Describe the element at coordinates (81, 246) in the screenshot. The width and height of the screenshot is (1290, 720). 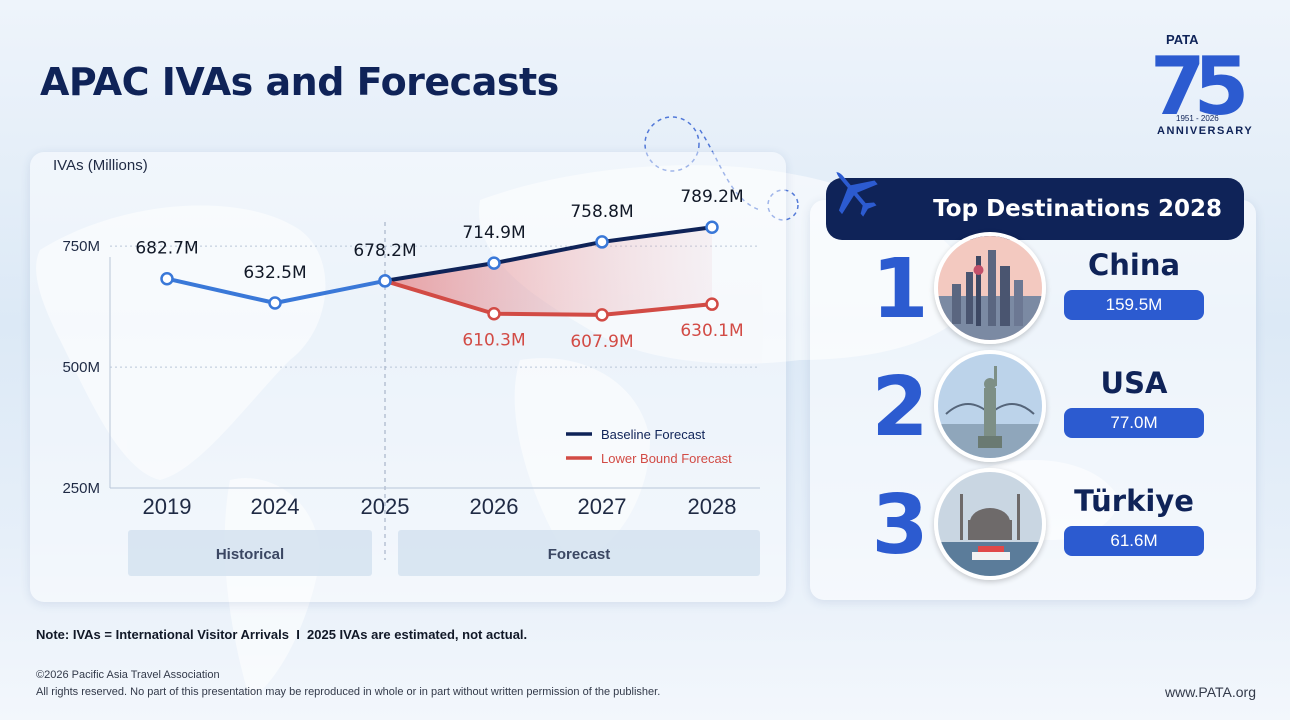
I see `y-tick-label: 750M` at that location.